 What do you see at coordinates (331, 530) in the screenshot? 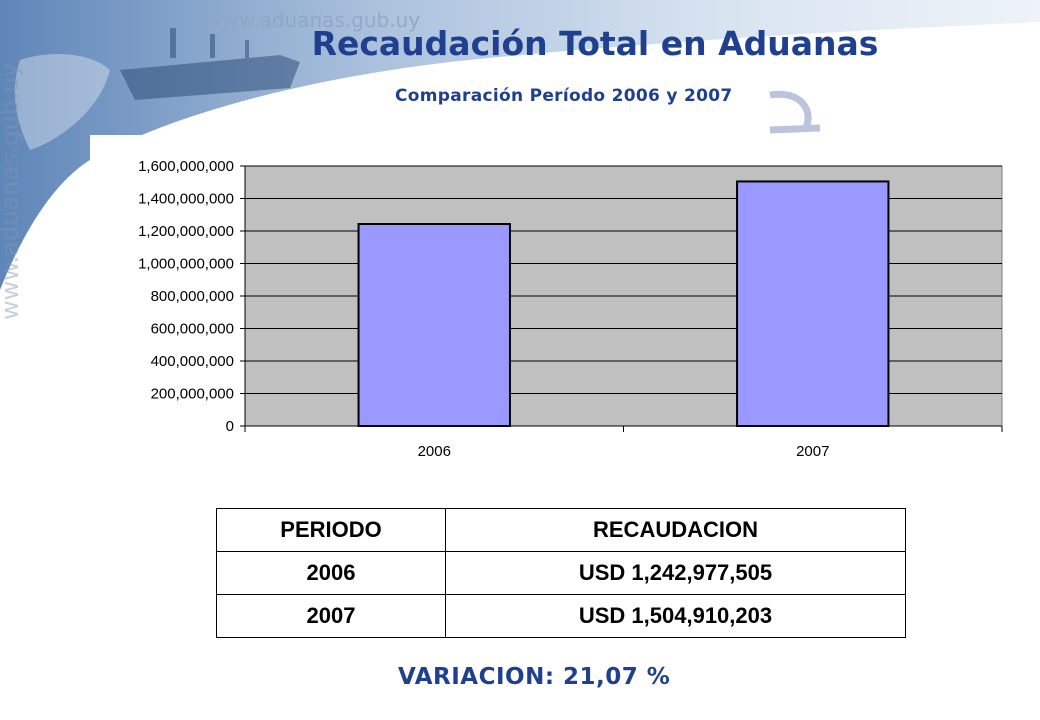
I see `column-header-periodo: PERIODO` at bounding box center [331, 530].